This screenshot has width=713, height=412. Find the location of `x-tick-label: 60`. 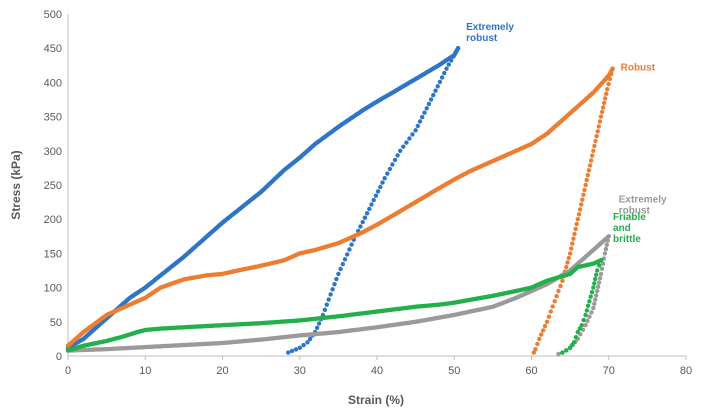

x-tick-label: 60 is located at coordinates (531, 371).